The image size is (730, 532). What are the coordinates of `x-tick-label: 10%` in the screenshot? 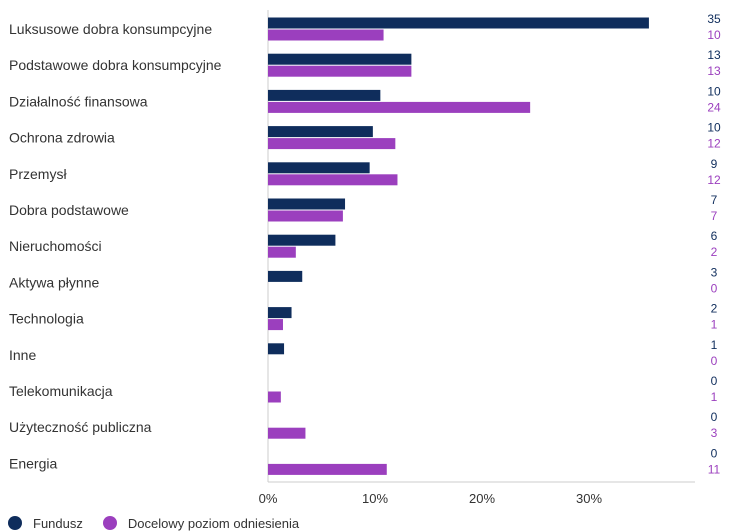 It's located at (375, 498).